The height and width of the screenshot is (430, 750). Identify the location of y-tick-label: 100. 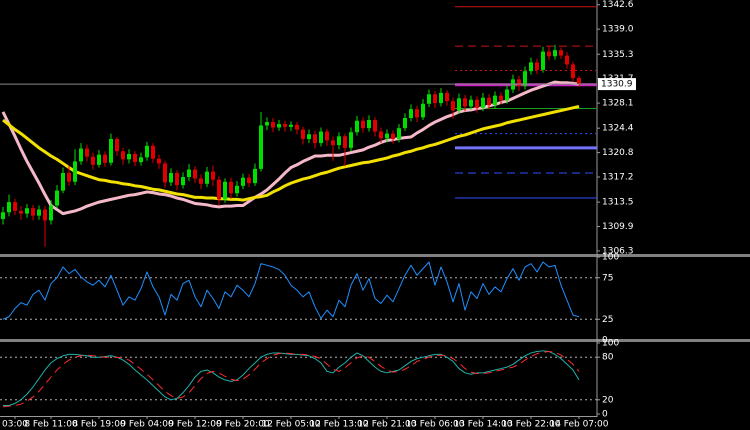
(610, 344).